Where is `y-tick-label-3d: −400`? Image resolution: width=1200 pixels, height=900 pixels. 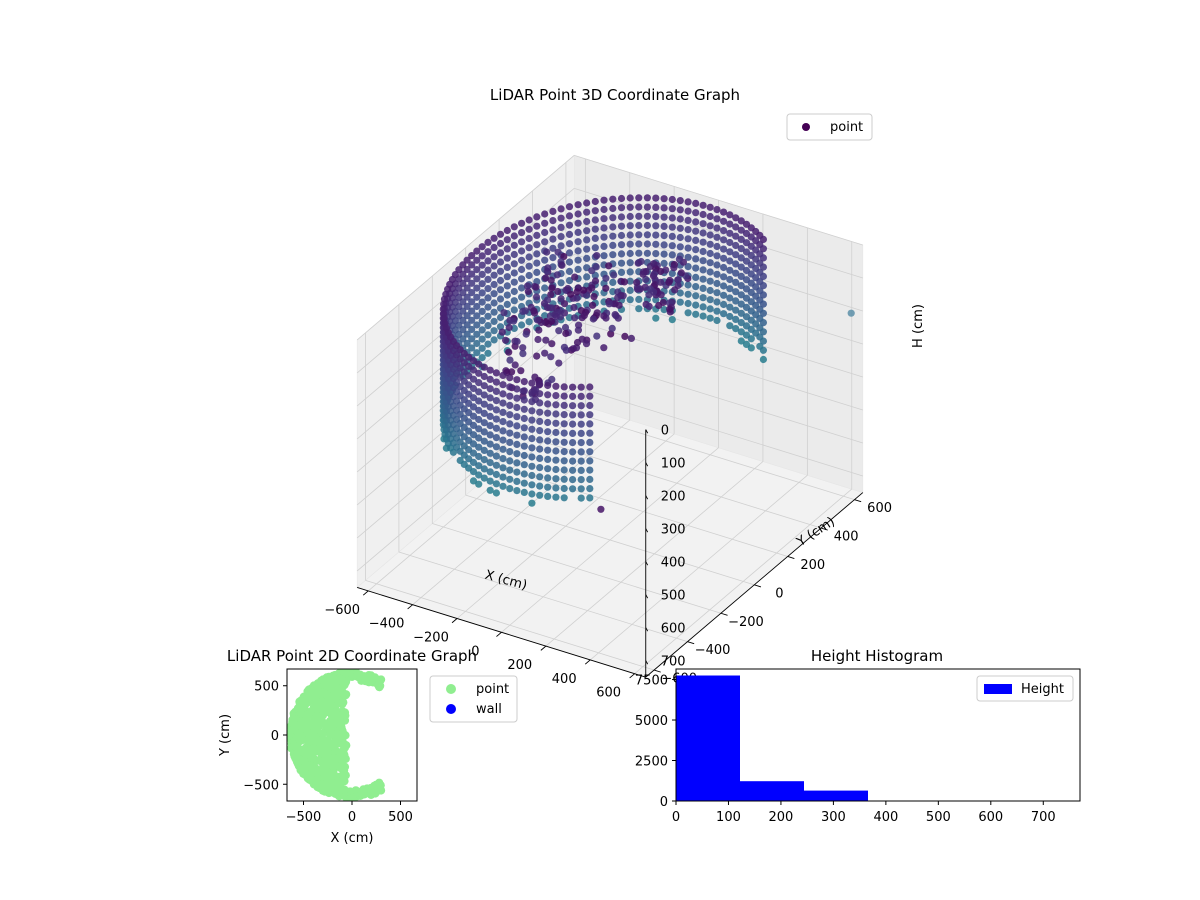
y-tick-label-3d: −400 is located at coordinates (713, 650).